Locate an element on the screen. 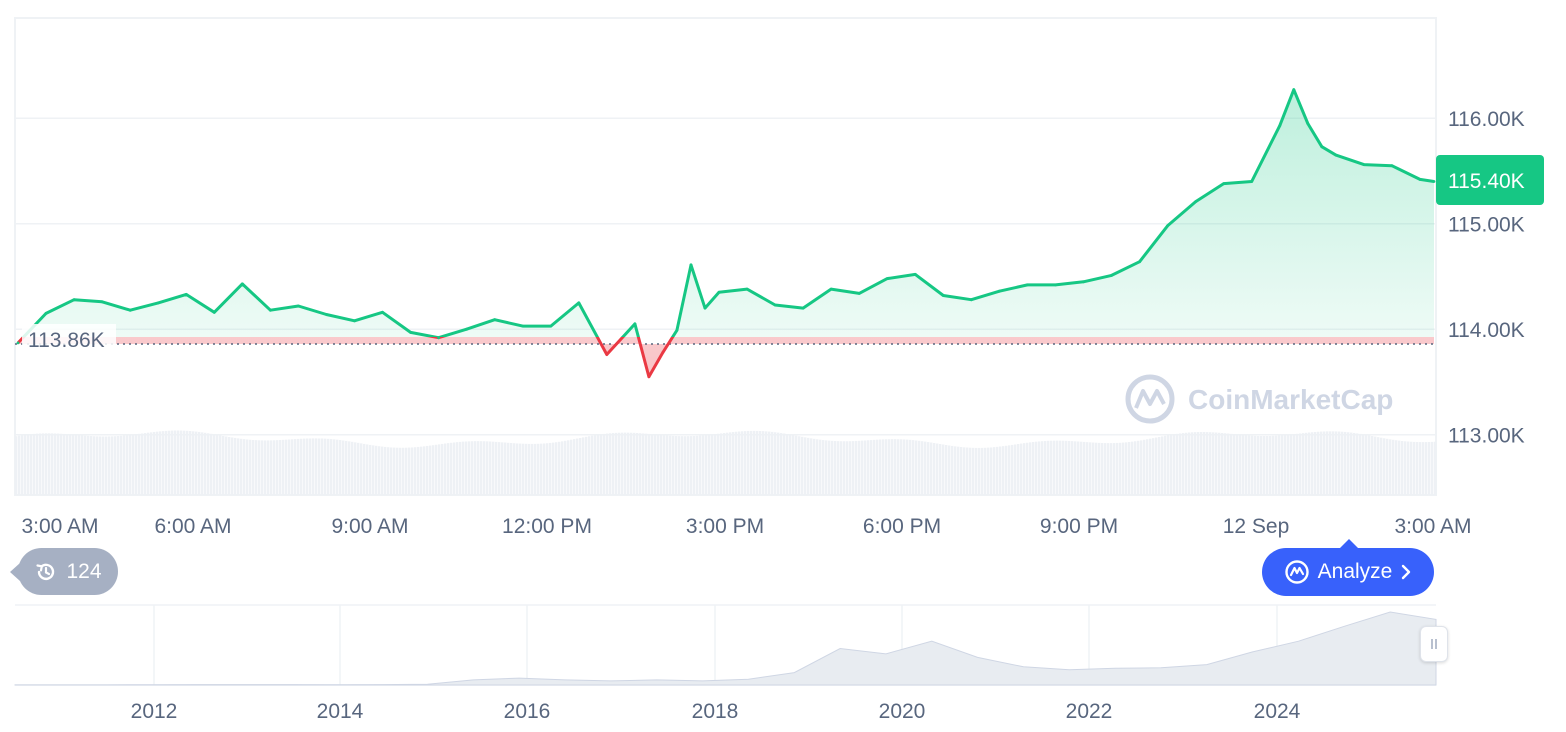  drag-handle-icon is located at coordinates (1434, 644).